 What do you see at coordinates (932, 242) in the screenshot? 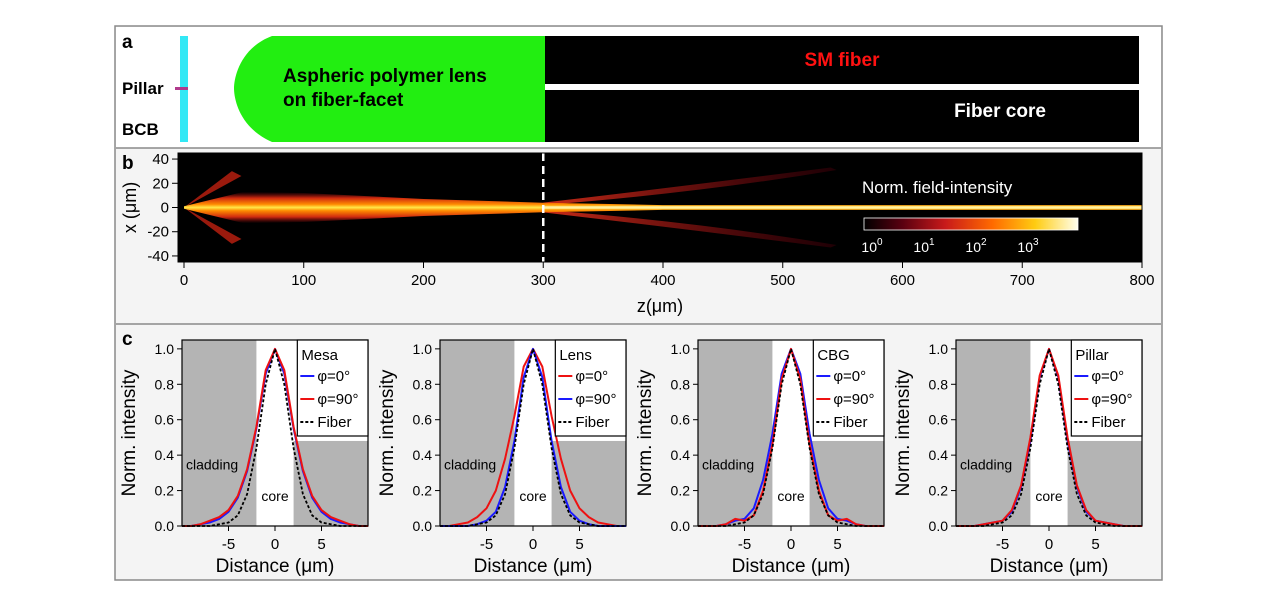
I see `colorbar-tick-exponent: 1` at bounding box center [932, 242].